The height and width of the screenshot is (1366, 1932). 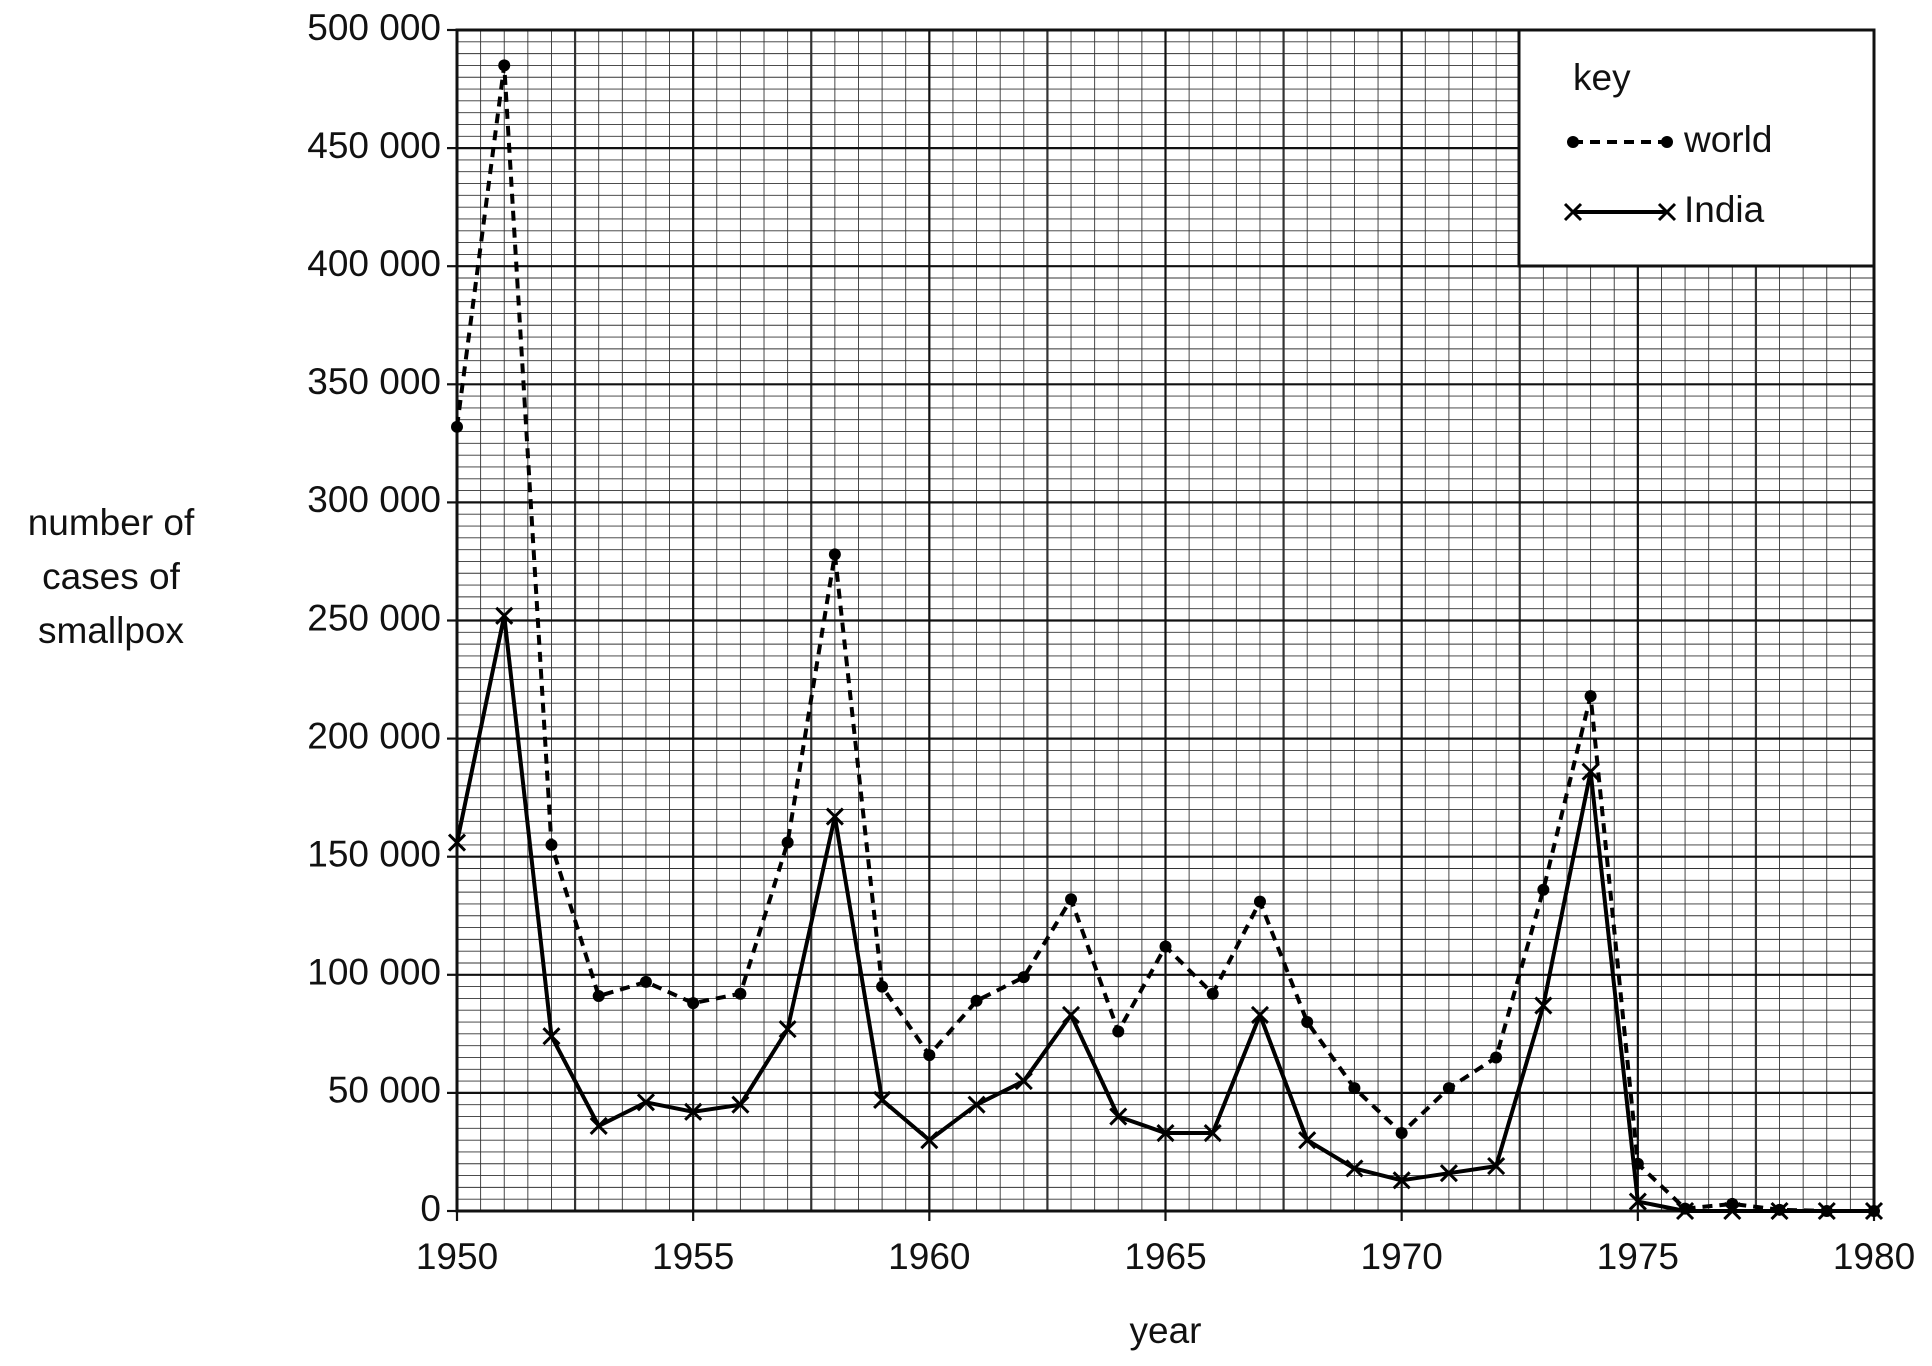 What do you see at coordinates (374, 381) in the screenshot?
I see `y-tick-label: 350 000` at bounding box center [374, 381].